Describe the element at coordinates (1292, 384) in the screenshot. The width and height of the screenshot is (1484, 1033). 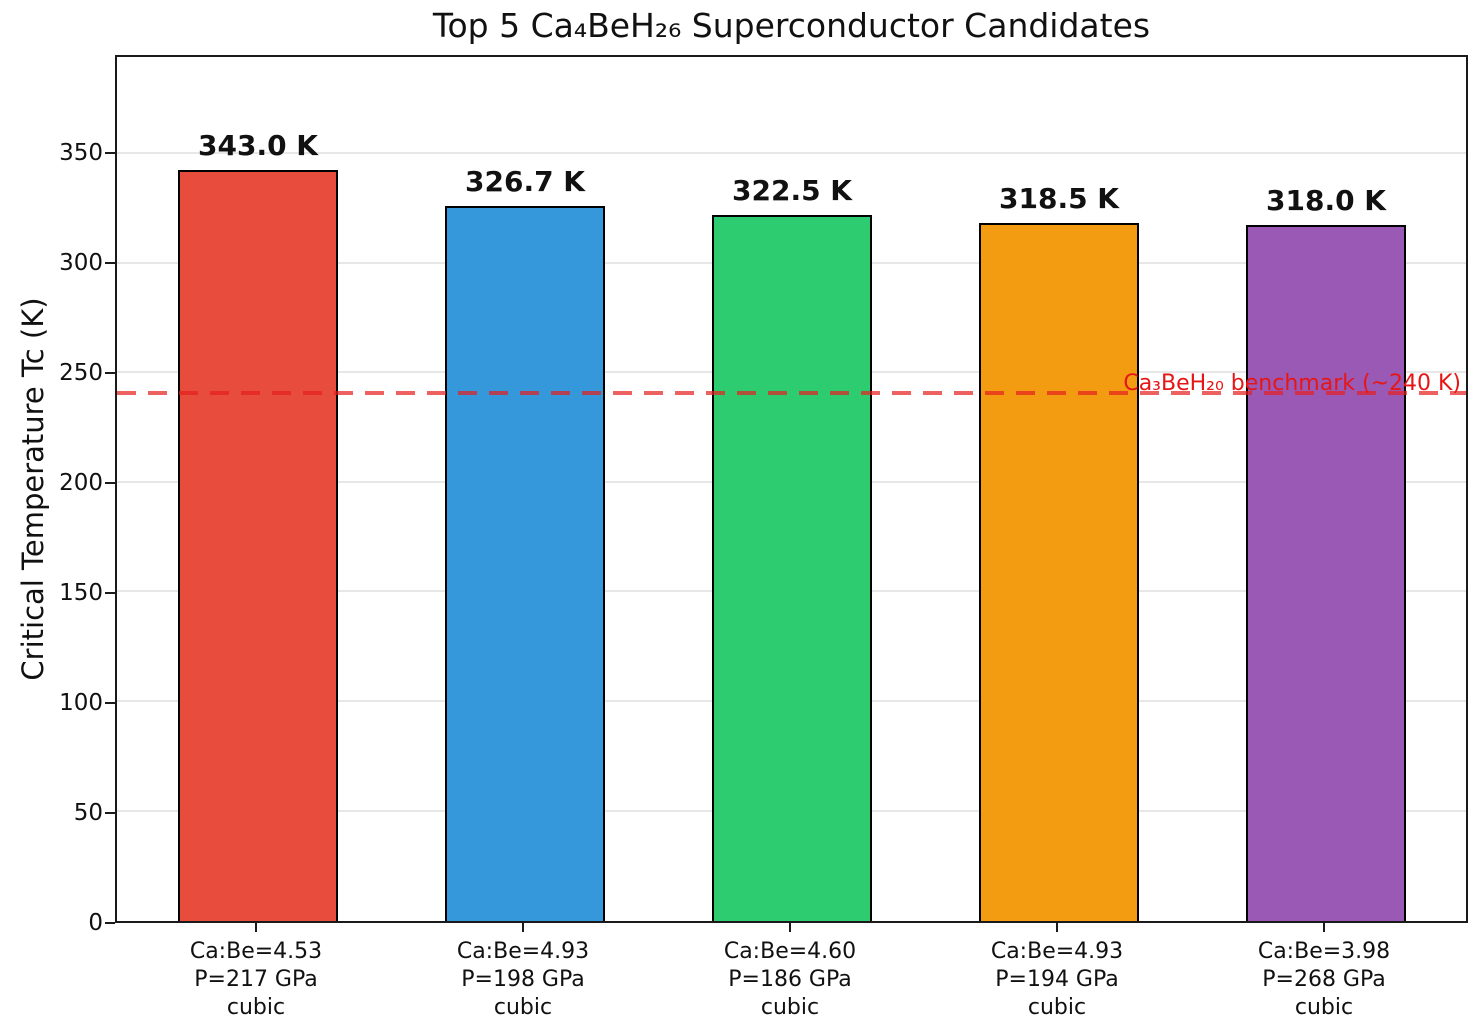
I see `benchmark-label: Ca₃BeH₂₀ benchmark (~240 K)` at that location.